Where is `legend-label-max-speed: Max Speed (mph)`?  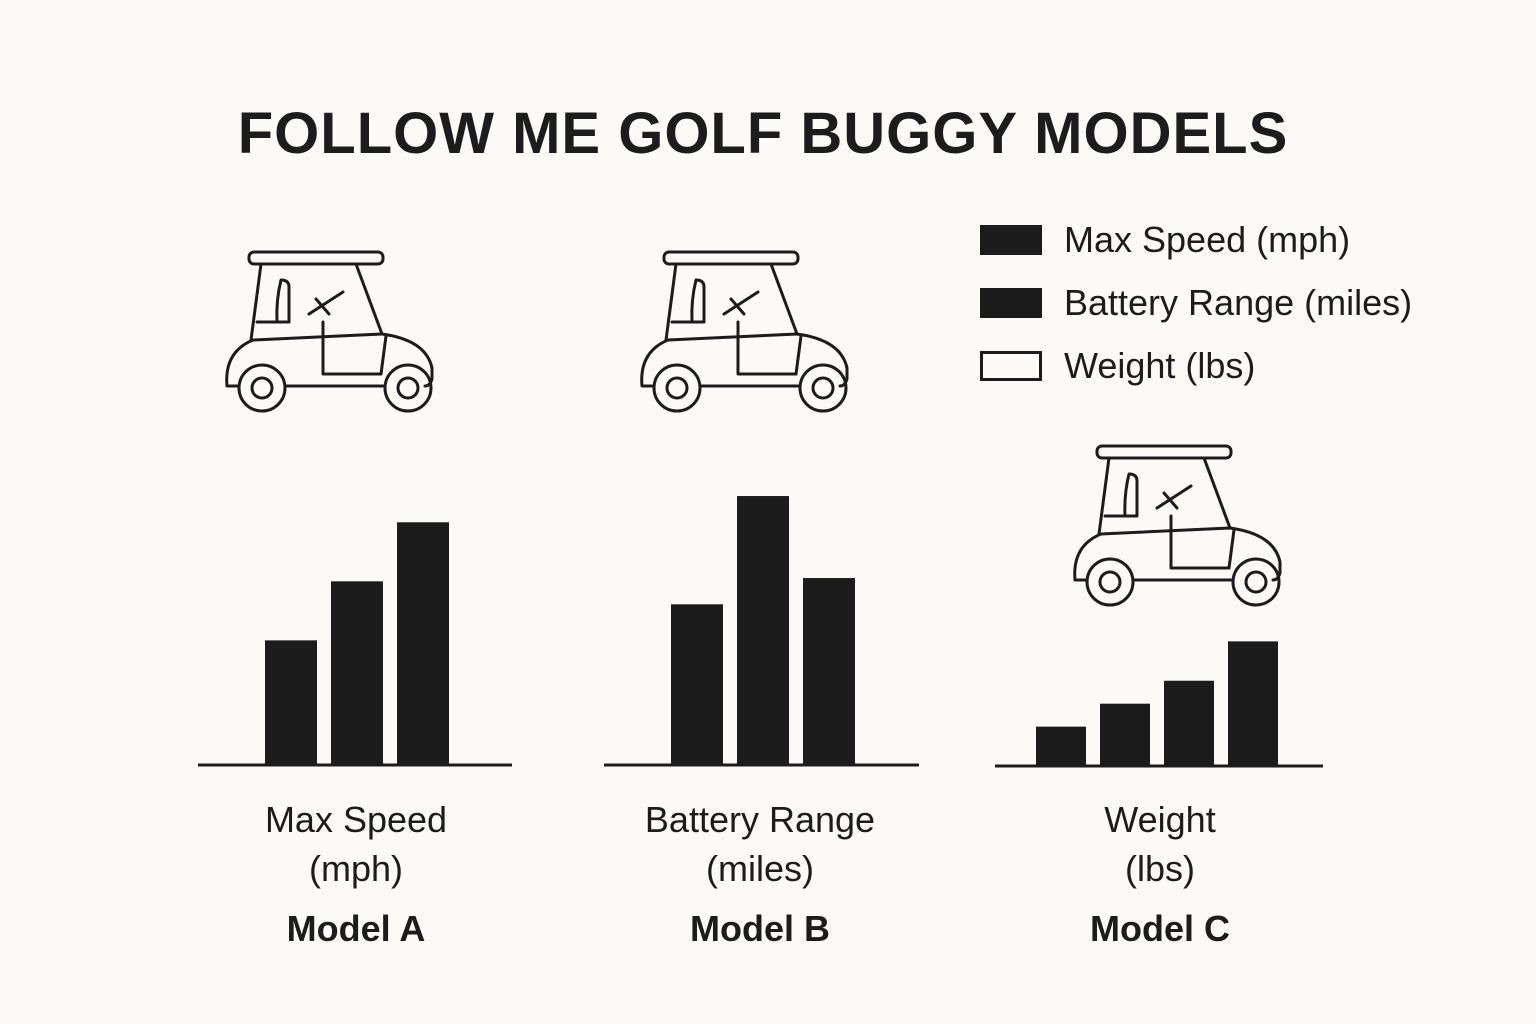 legend-label-max-speed: Max Speed (mph) is located at coordinates (1207, 239).